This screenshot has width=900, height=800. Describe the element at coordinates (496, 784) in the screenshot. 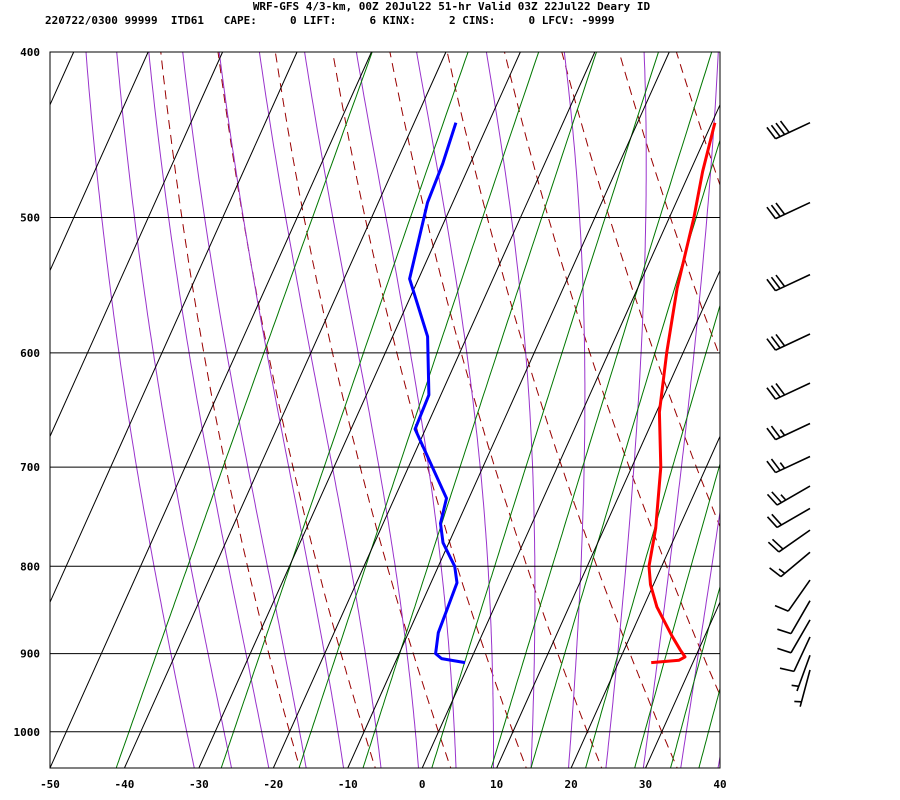

I see `x-tick-label: 10` at that location.